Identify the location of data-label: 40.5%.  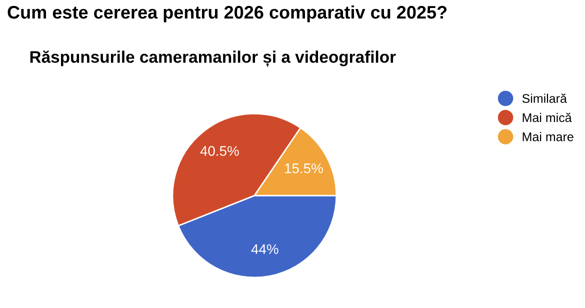
(219, 151).